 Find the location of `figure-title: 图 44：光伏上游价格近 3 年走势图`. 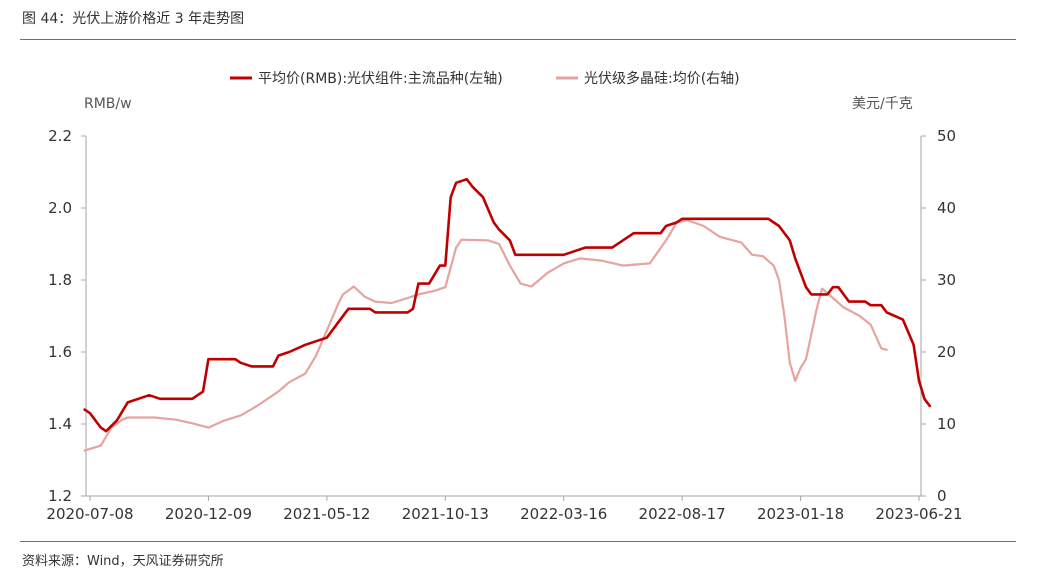

figure-title: 图 44：光伏上游价格近 3 年走势图 is located at coordinates (133, 19).